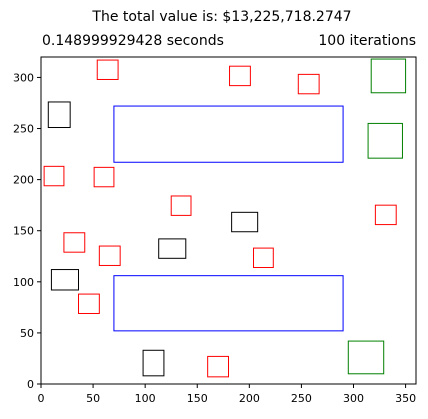  I want to click on y-tick-label: 250, so click(23, 129).